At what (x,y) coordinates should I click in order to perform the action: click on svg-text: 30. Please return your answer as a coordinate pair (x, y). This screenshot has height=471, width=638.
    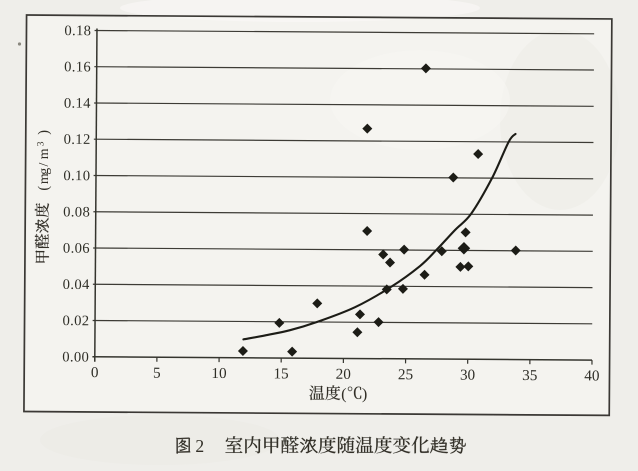
    Looking at the image, I should click on (468, 375).